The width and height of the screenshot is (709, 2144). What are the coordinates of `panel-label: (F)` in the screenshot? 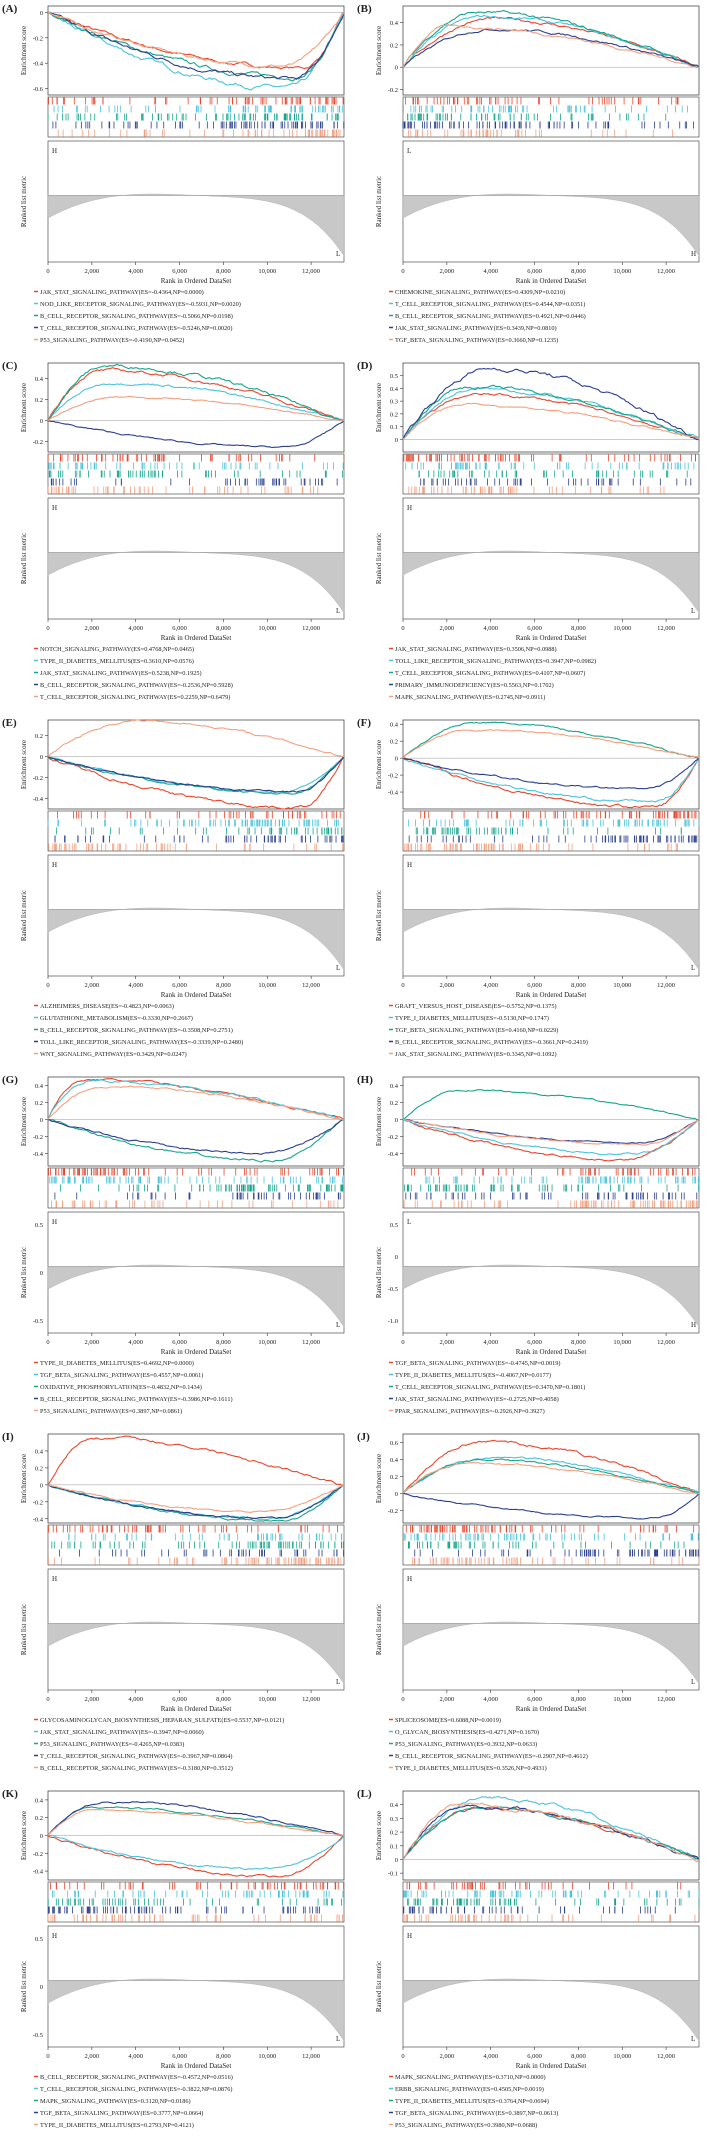 It's located at (364, 723).